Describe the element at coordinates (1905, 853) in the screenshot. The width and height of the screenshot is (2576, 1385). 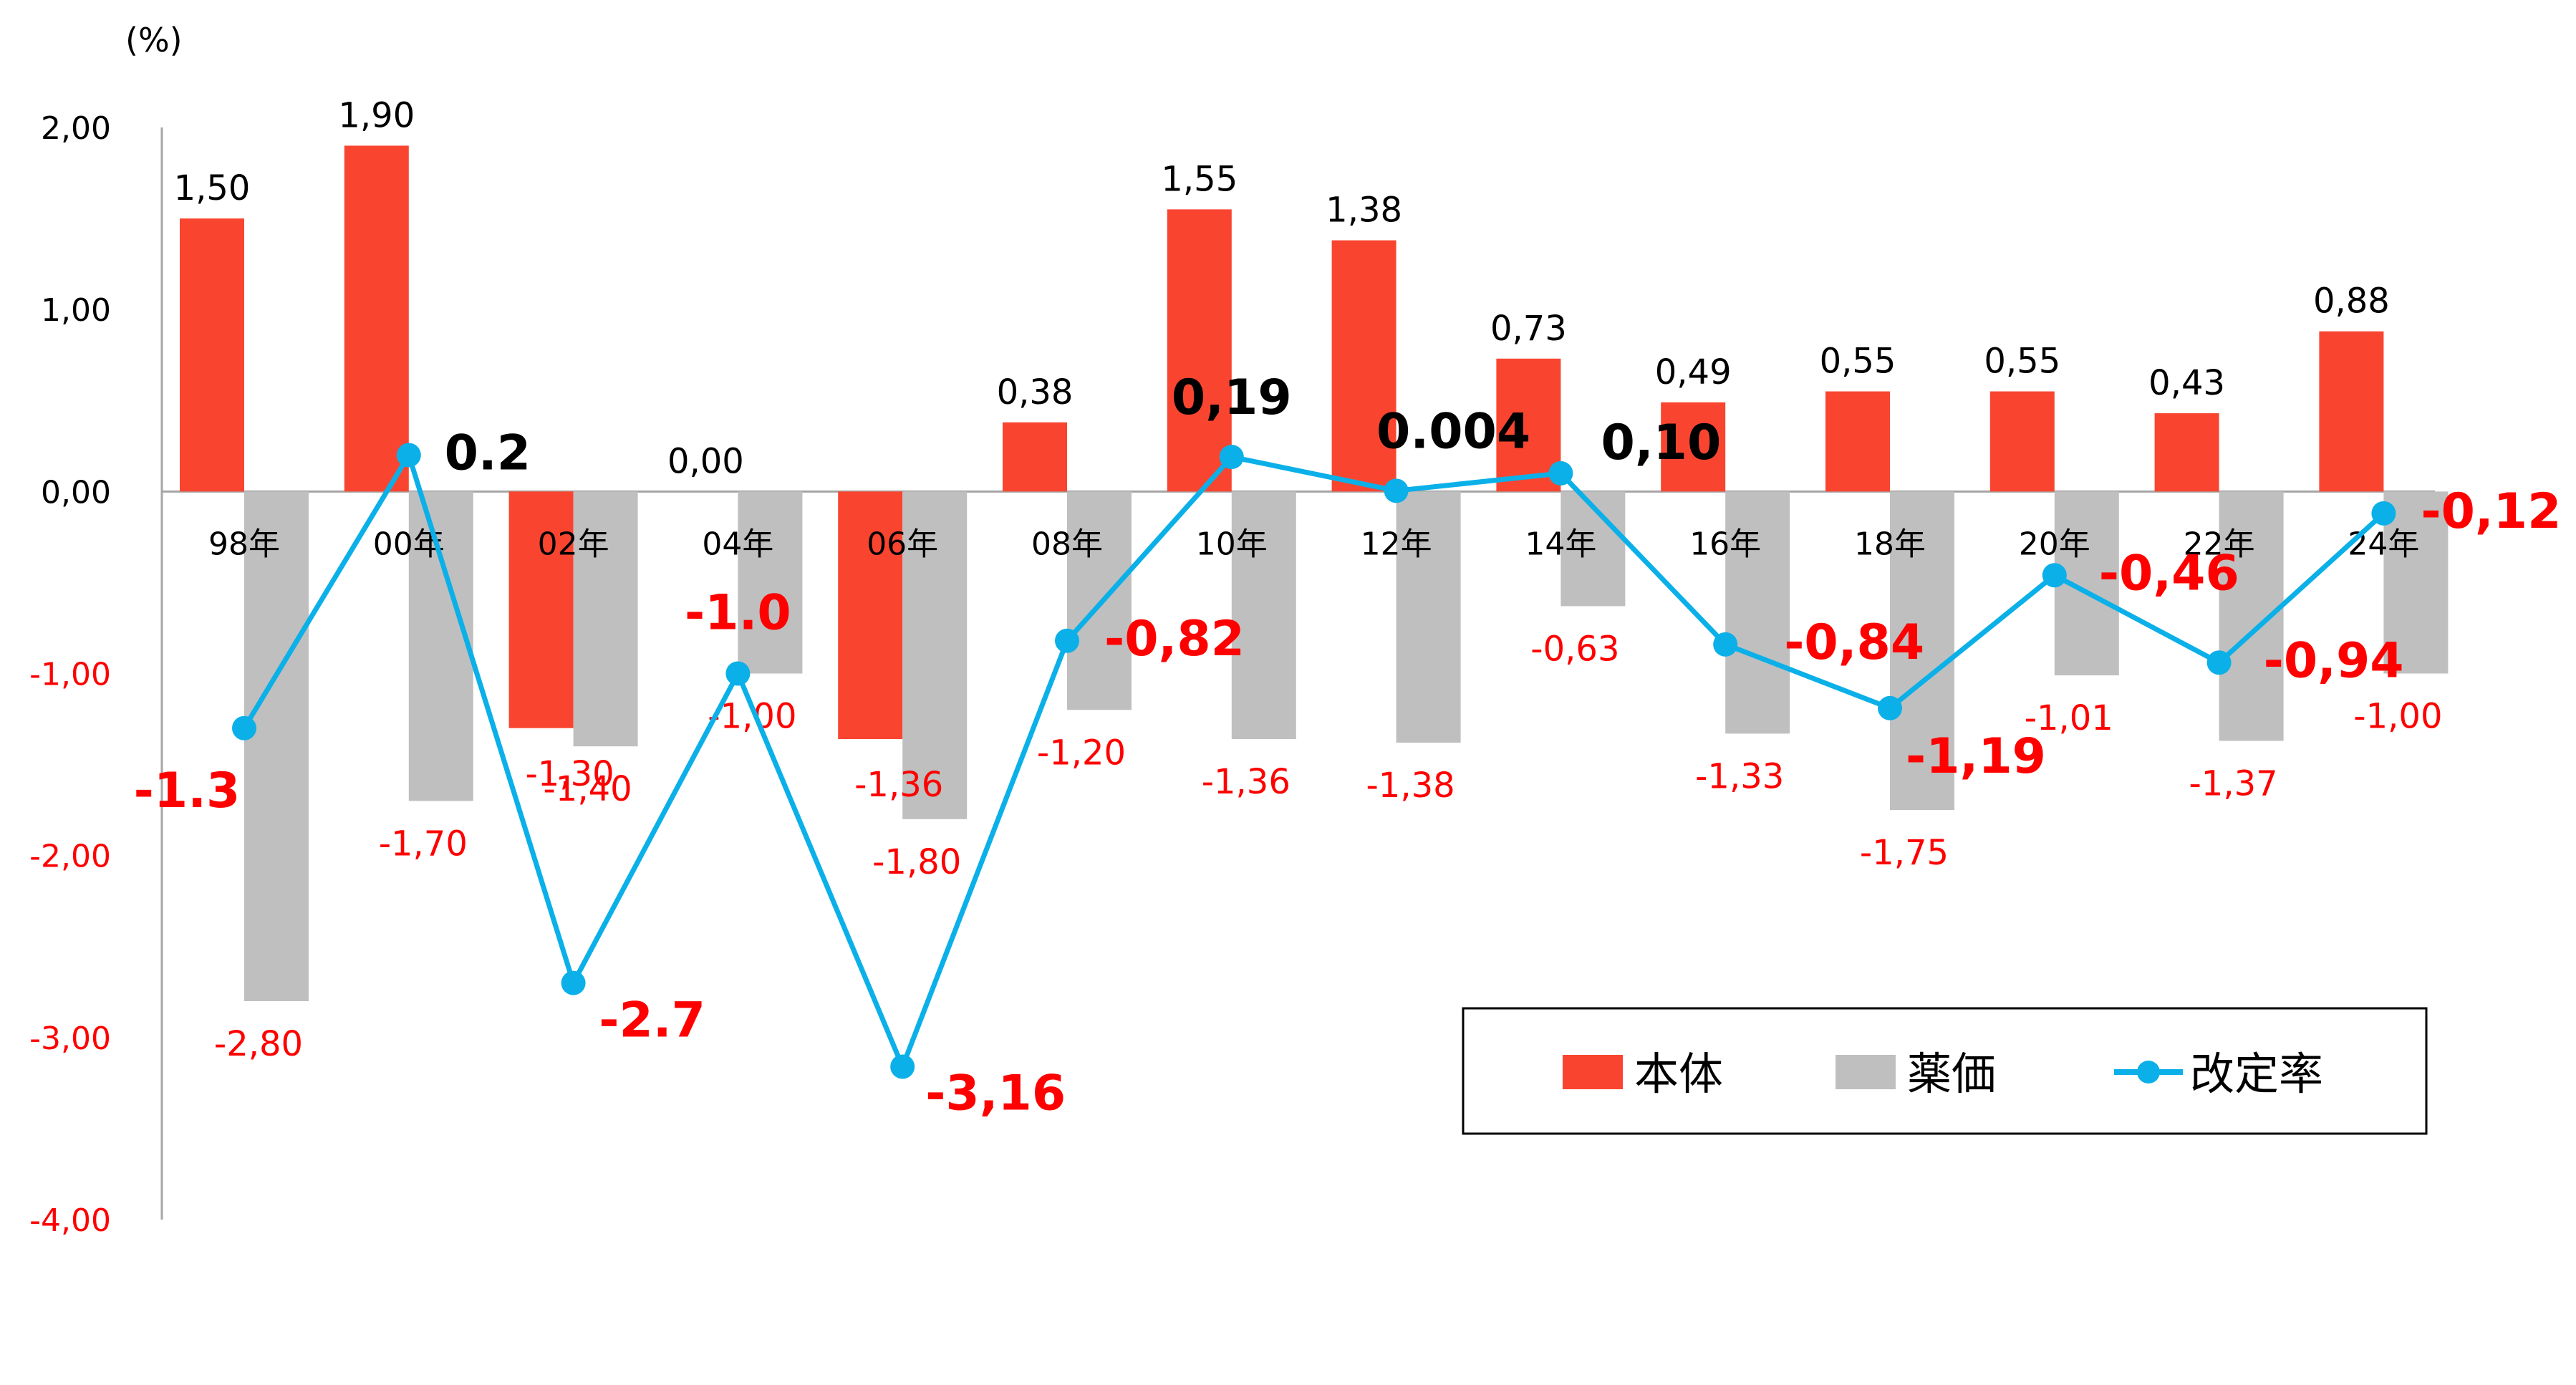
I see `bar-drug-label: -1,75` at that location.